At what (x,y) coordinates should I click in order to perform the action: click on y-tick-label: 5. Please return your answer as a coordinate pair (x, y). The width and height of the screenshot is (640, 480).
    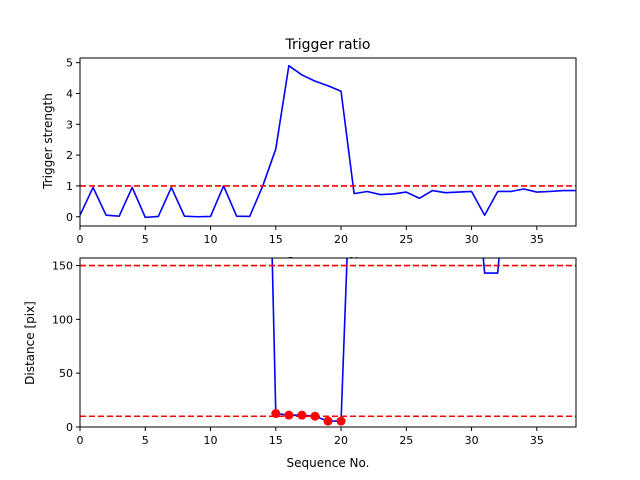
    Looking at the image, I should click on (69, 63).